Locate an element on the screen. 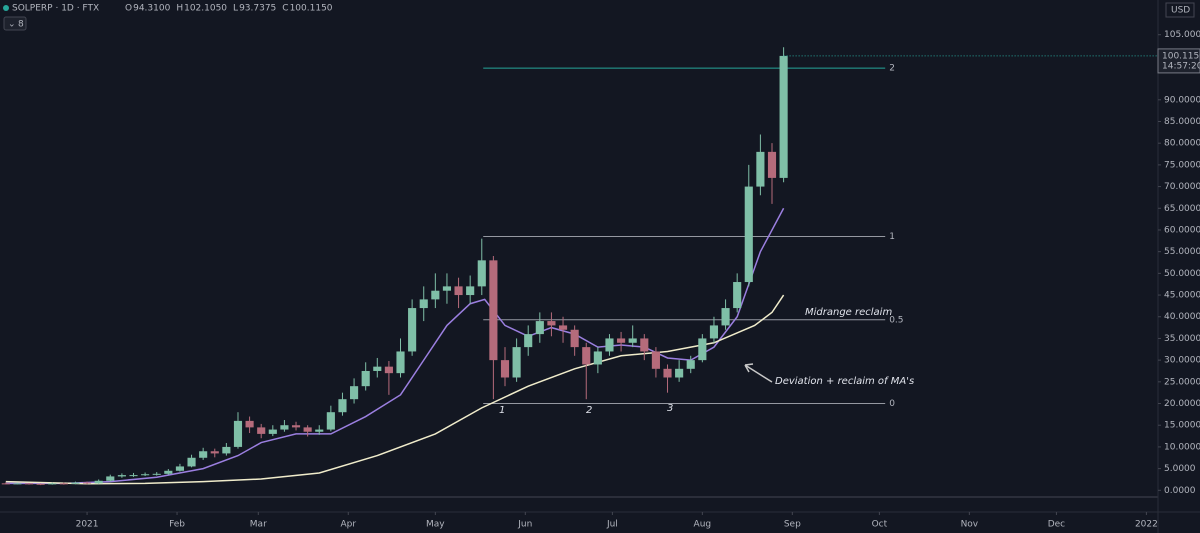  x-tick-label: 2021 is located at coordinates (87, 525).